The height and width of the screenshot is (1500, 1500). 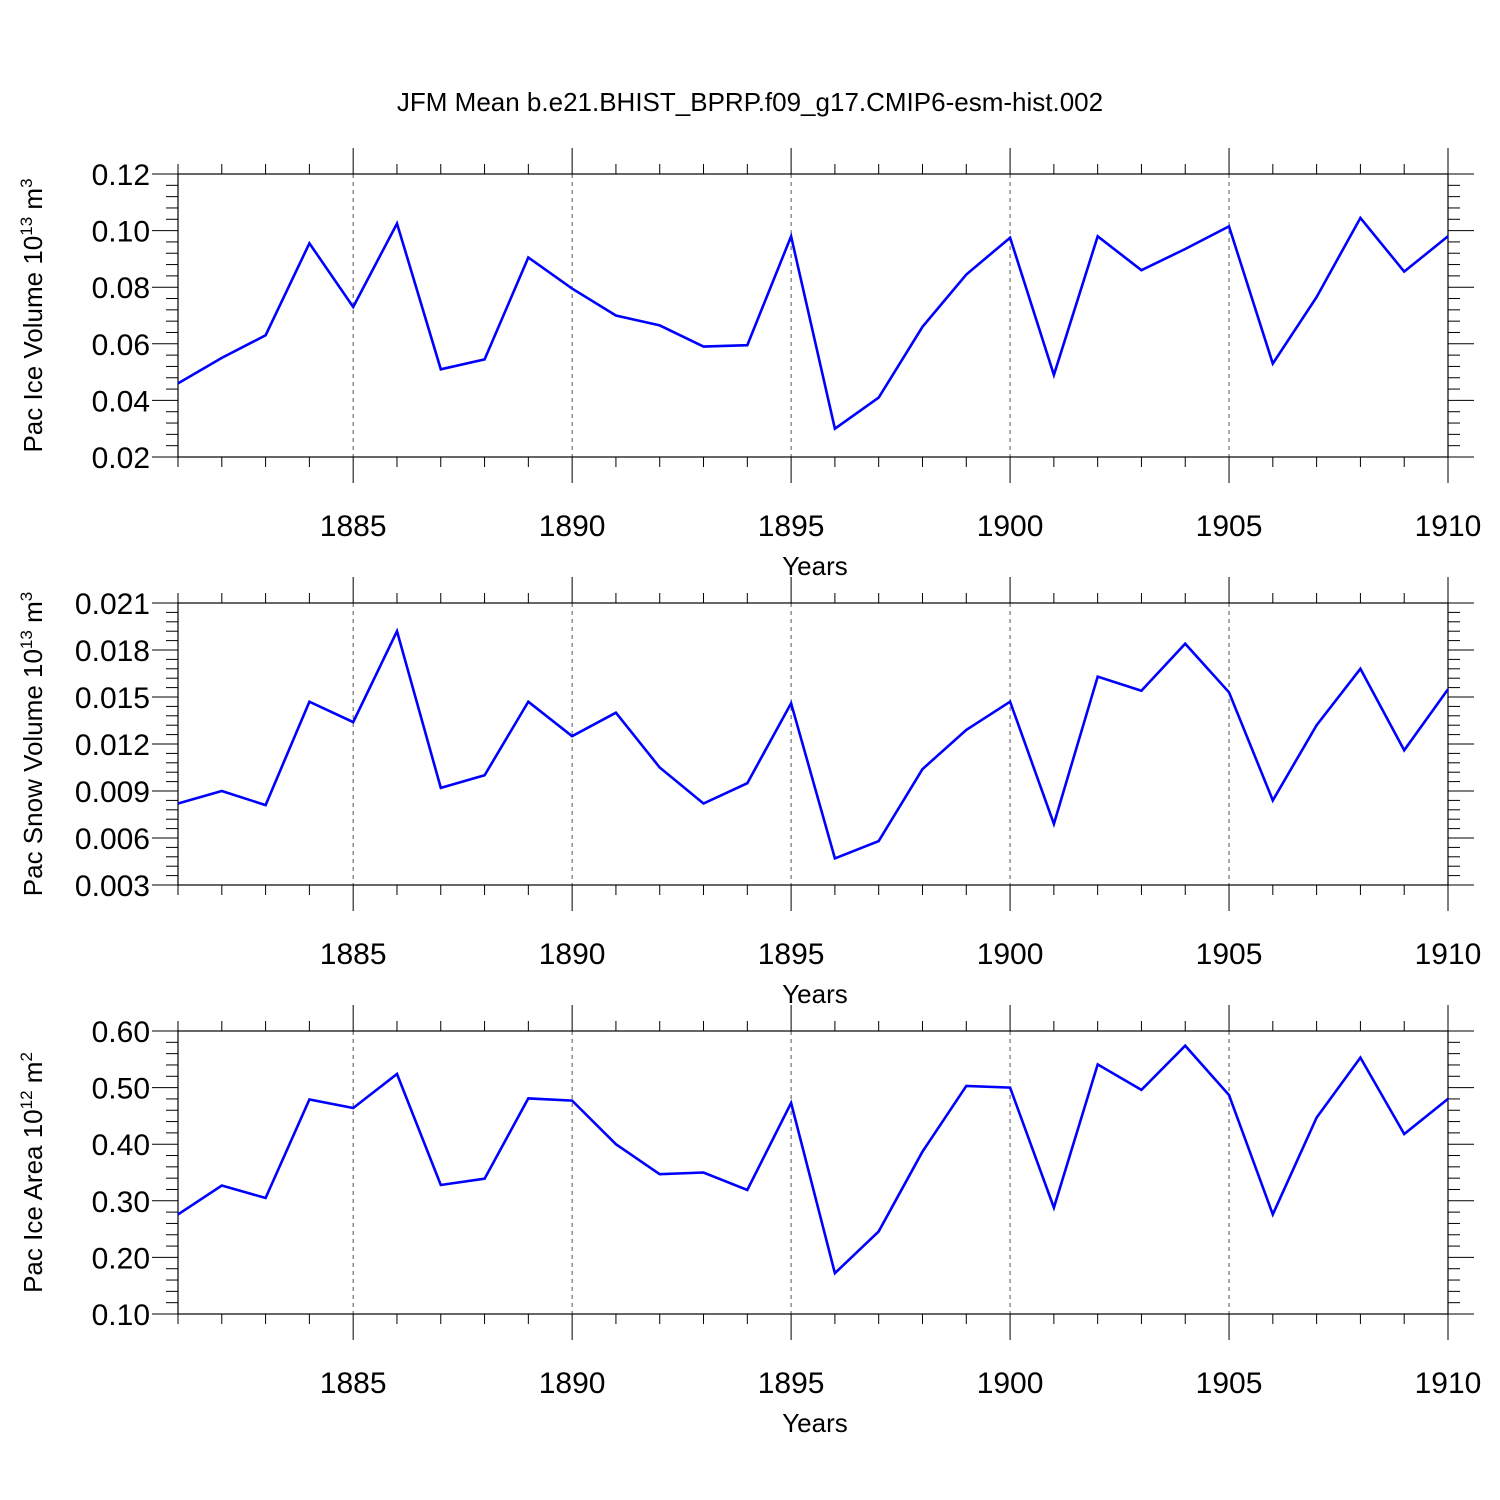 What do you see at coordinates (32, 315) in the screenshot?
I see `y-axis-label: Pac Ice Volume 1013 m3` at bounding box center [32, 315].